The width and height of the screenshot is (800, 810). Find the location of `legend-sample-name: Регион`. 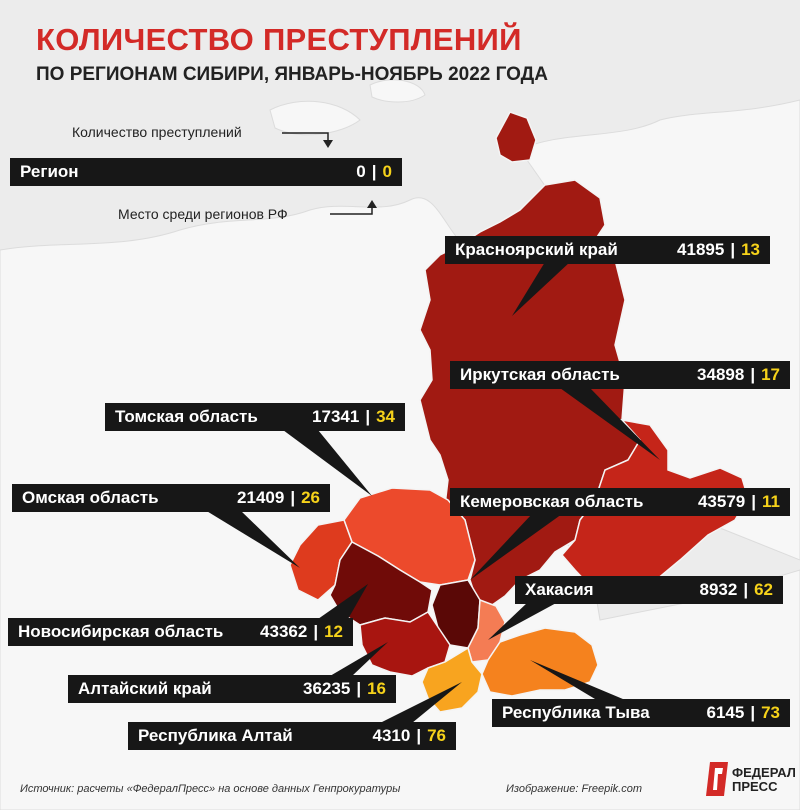

legend-sample-name: Регион is located at coordinates (49, 171).